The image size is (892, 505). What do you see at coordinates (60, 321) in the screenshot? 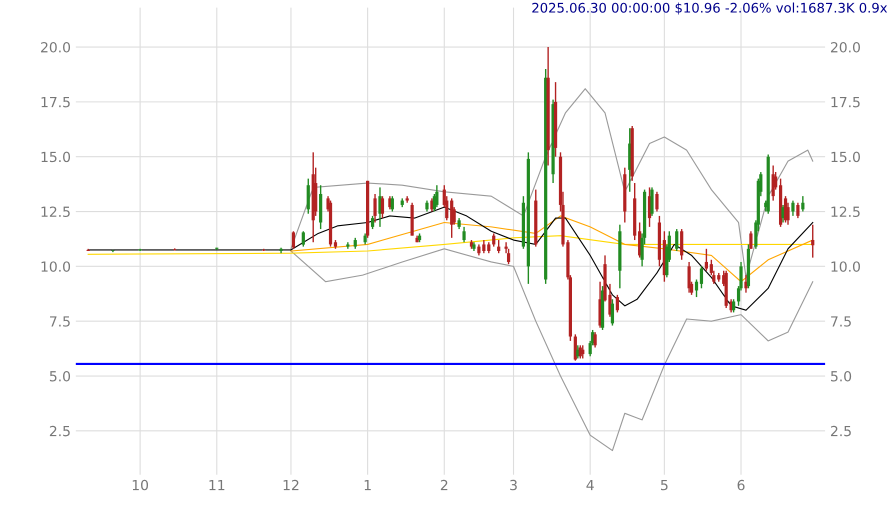
I see `y-tick-label: 7.5` at bounding box center [60, 321].